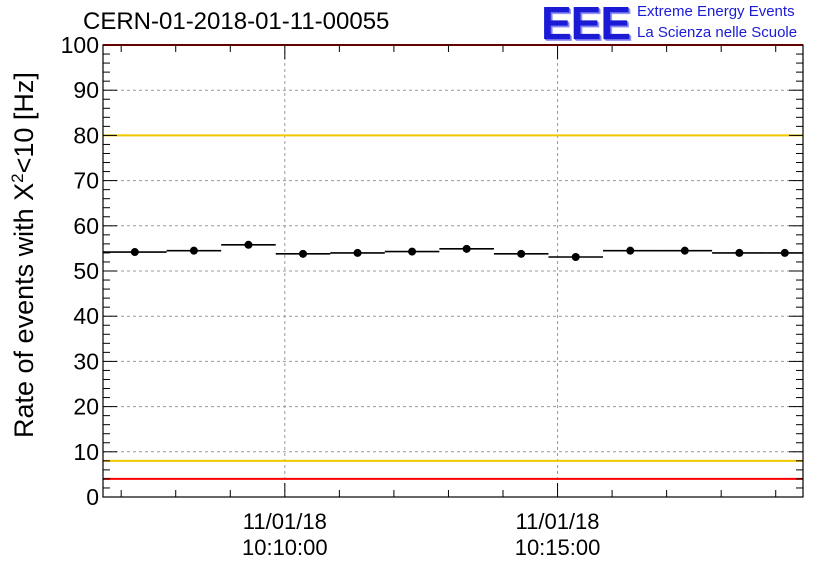 The height and width of the screenshot is (572, 836). What do you see at coordinates (86, 407) in the screenshot?
I see `y-tick-label: 20` at bounding box center [86, 407].